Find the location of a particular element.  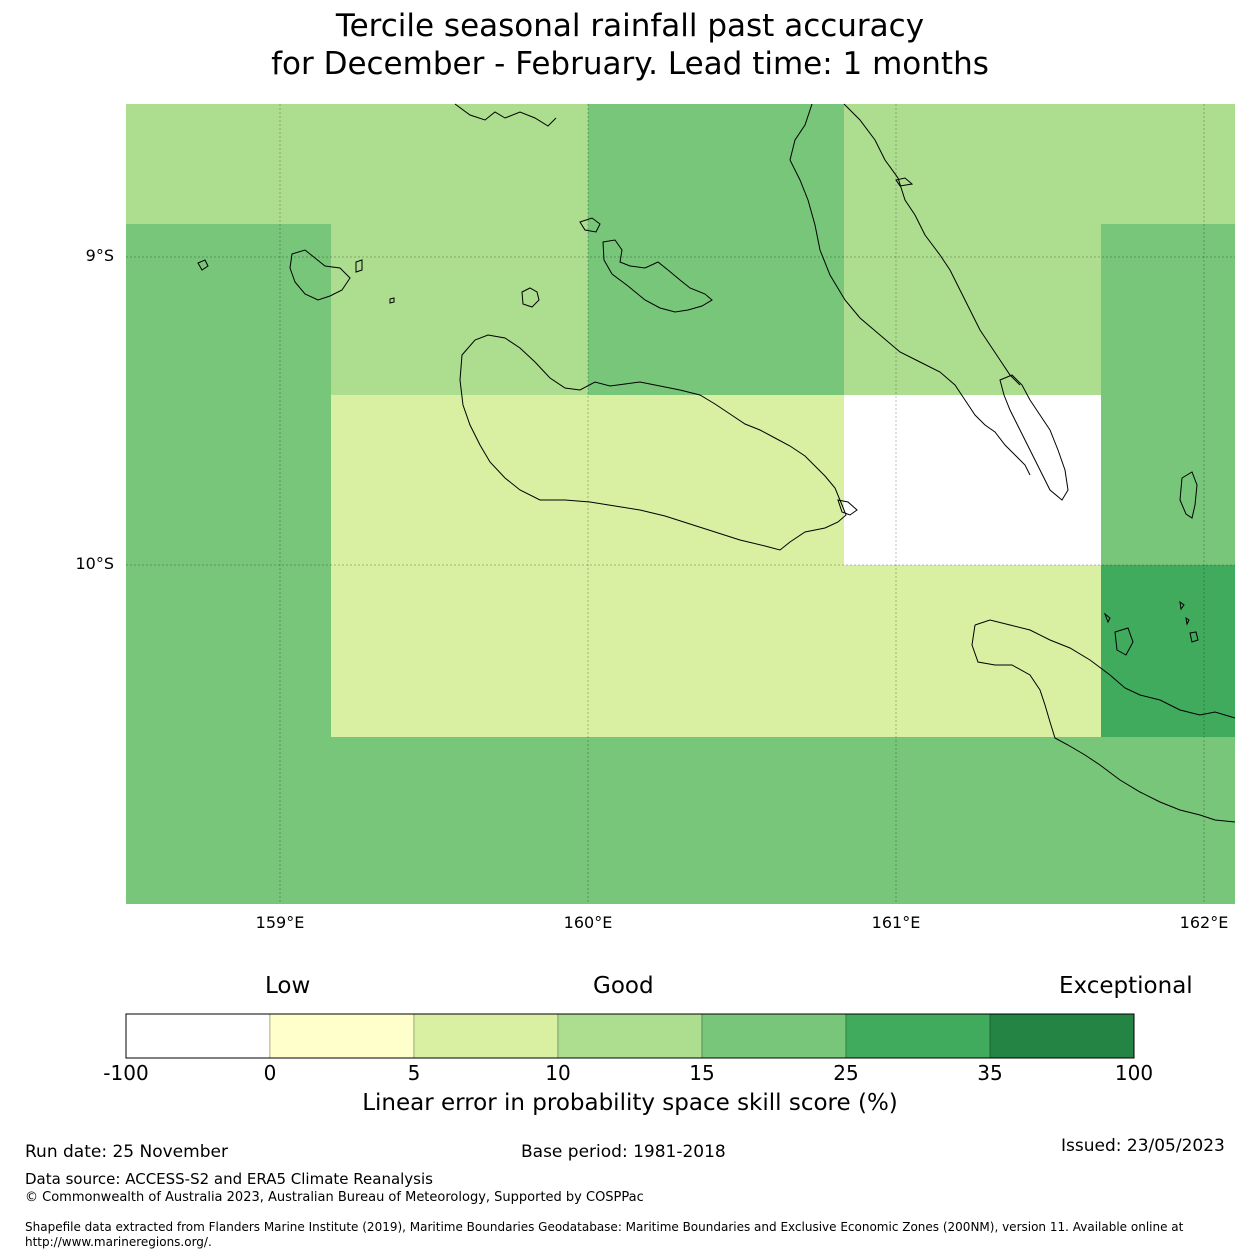

run-date: Run date: 25 November is located at coordinates (126, 1152).